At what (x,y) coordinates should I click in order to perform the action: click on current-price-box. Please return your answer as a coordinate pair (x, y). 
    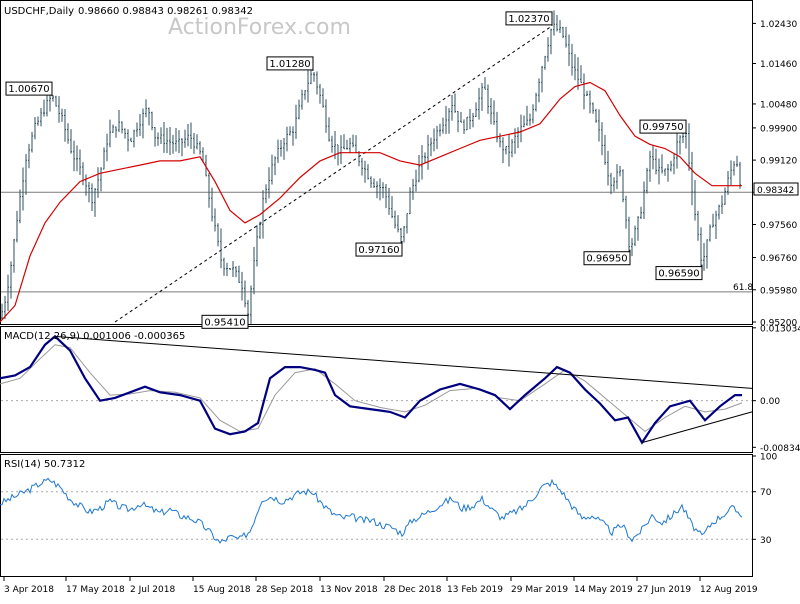
    Looking at the image, I should click on (776, 189).